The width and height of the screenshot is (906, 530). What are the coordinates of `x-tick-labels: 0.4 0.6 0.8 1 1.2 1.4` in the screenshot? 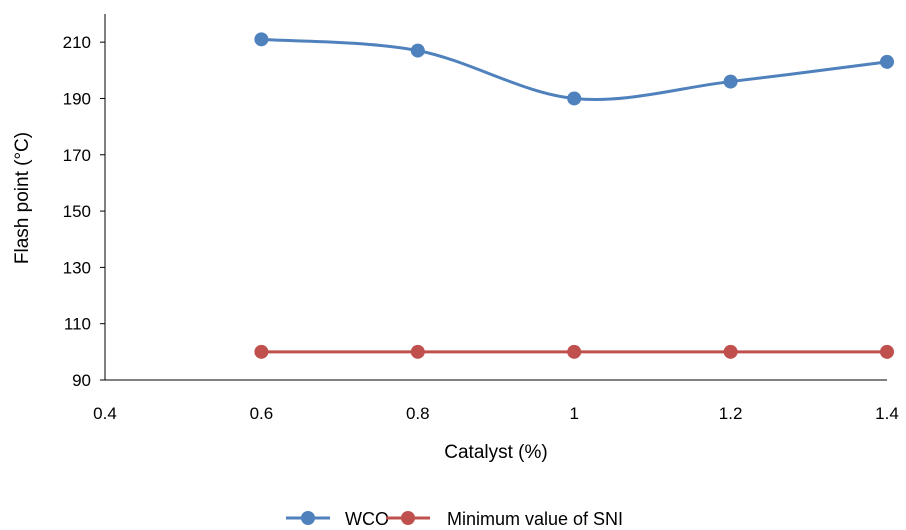 It's located at (496, 413).